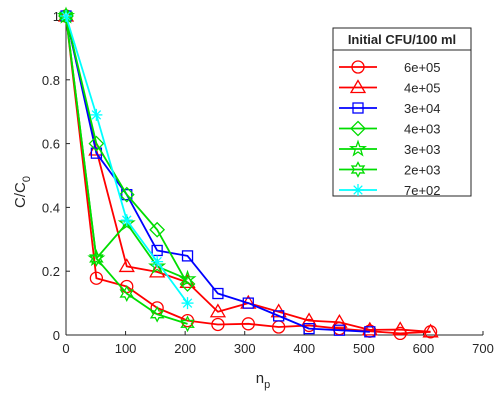 The image size is (496, 397). I want to click on y-axis-title: C/C0, so click(22, 192).